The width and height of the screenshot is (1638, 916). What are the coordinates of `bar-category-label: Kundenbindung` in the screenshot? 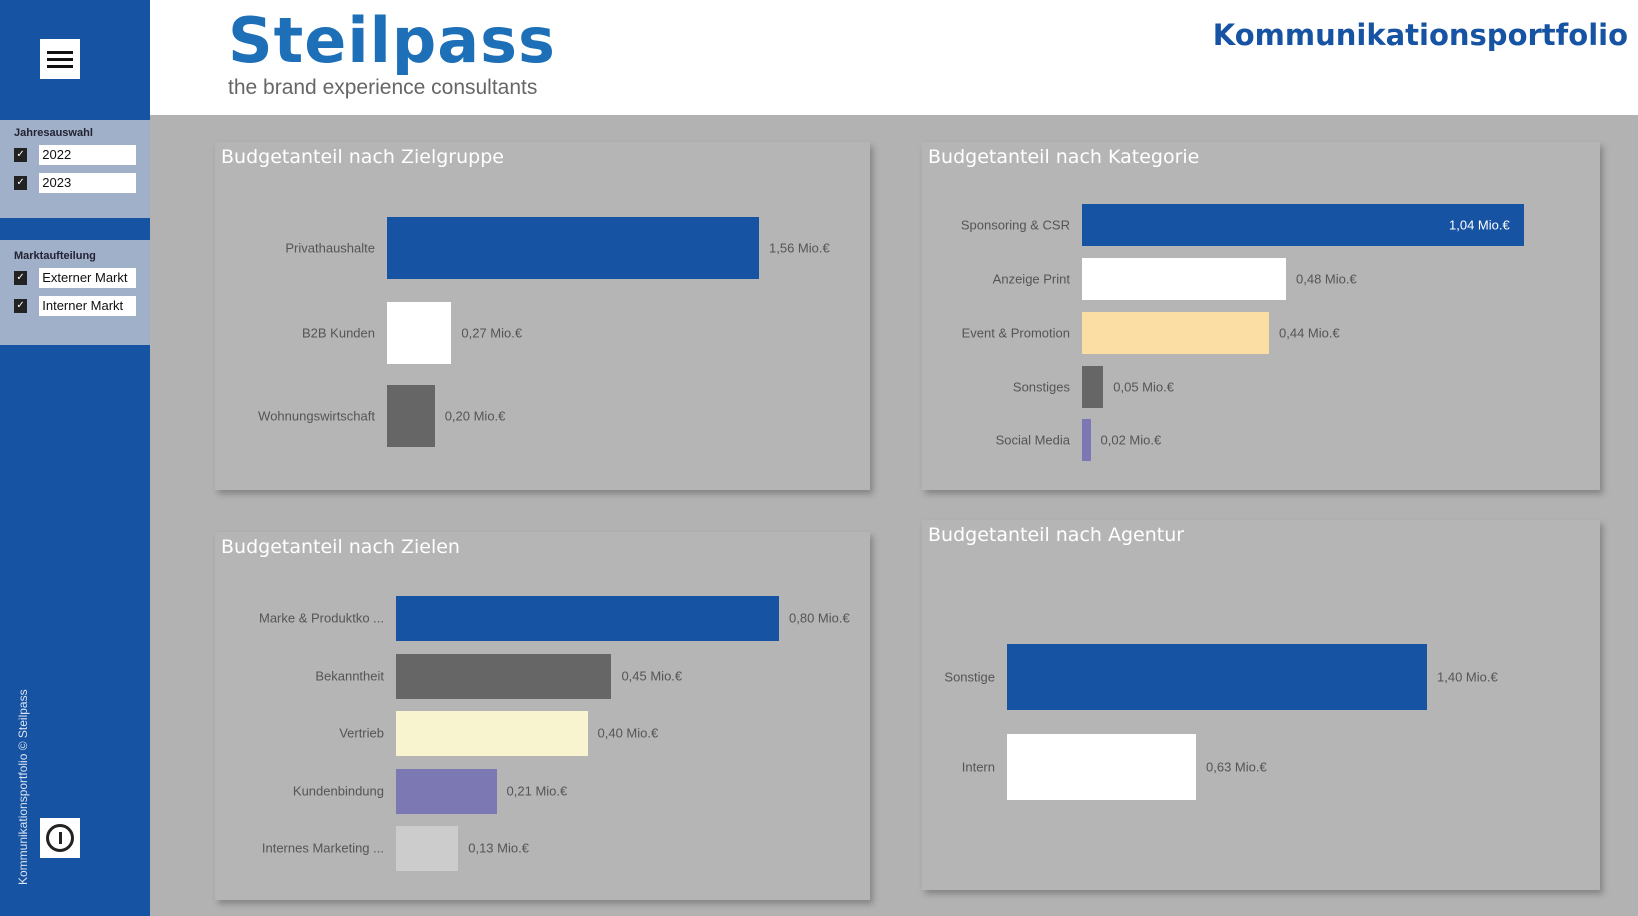 It's located at (338, 791).